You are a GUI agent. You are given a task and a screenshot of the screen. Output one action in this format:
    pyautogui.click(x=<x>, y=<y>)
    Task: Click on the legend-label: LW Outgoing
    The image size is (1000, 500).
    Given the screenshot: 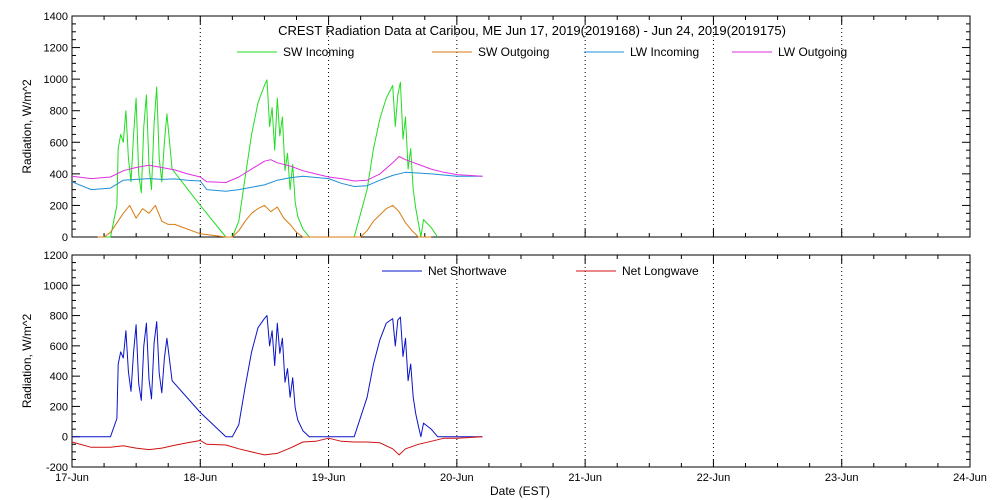 What is the action you would take?
    pyautogui.click(x=812, y=52)
    